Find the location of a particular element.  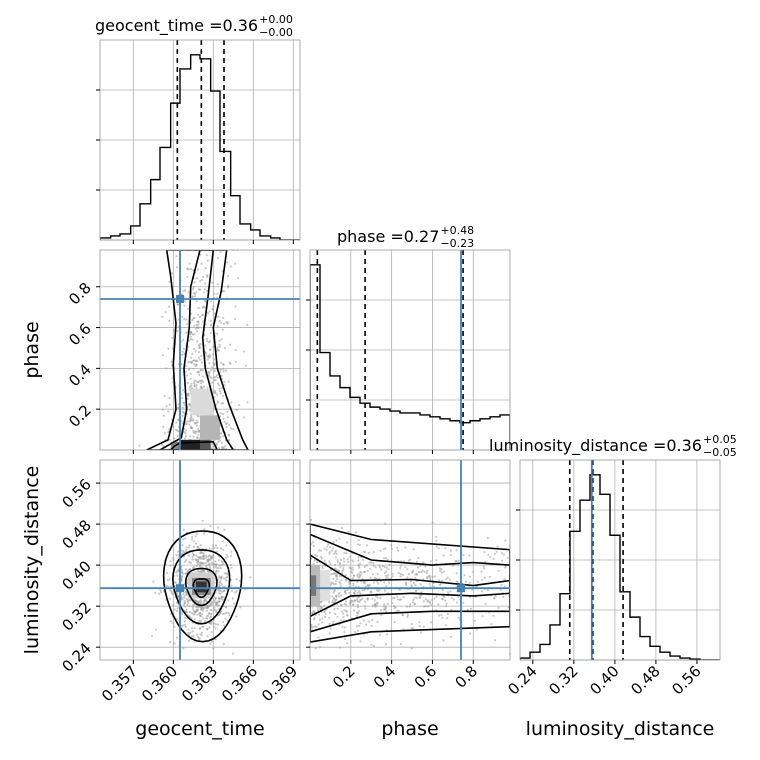

hist-geocent-time-panel is located at coordinates (200, 140).